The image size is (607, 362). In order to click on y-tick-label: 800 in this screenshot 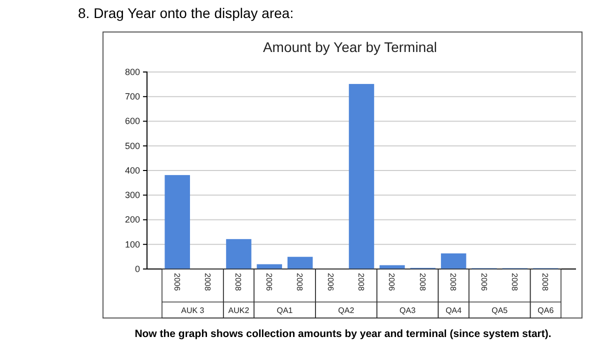, I will do `click(132, 71)`.